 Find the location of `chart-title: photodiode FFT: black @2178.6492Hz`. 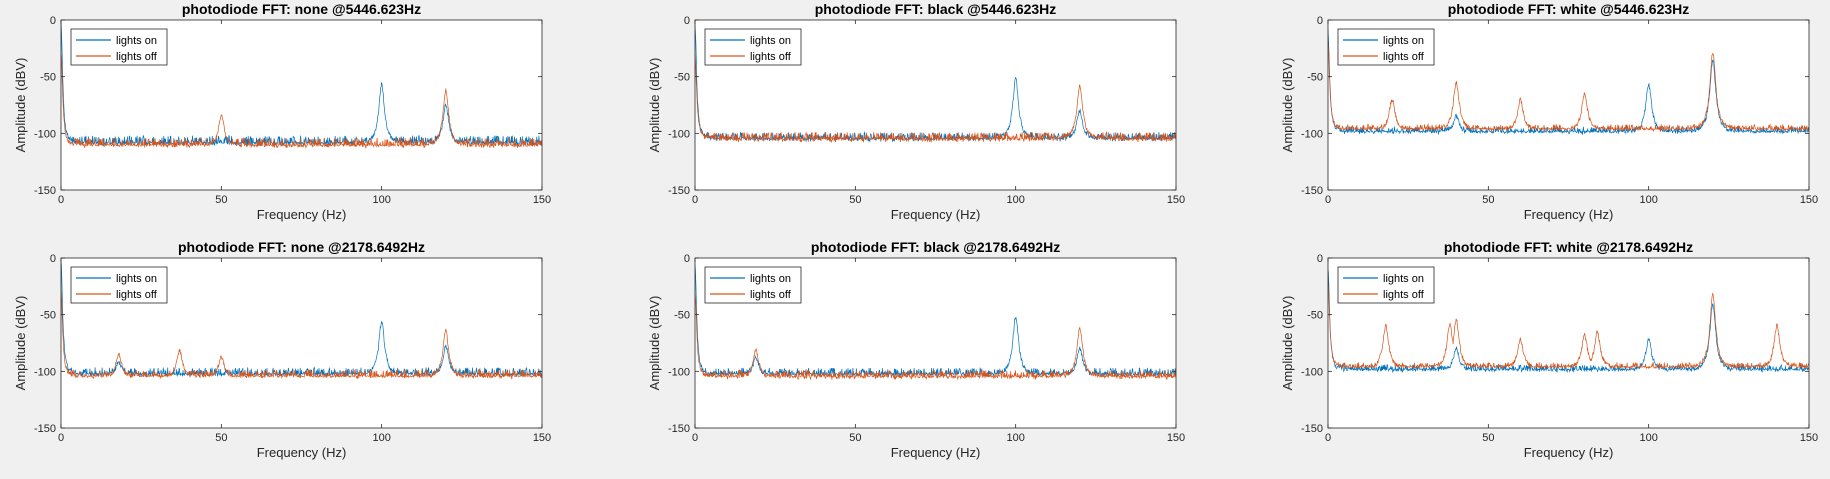

chart-title: photodiode FFT: black @2178.6492Hz is located at coordinates (935, 247).